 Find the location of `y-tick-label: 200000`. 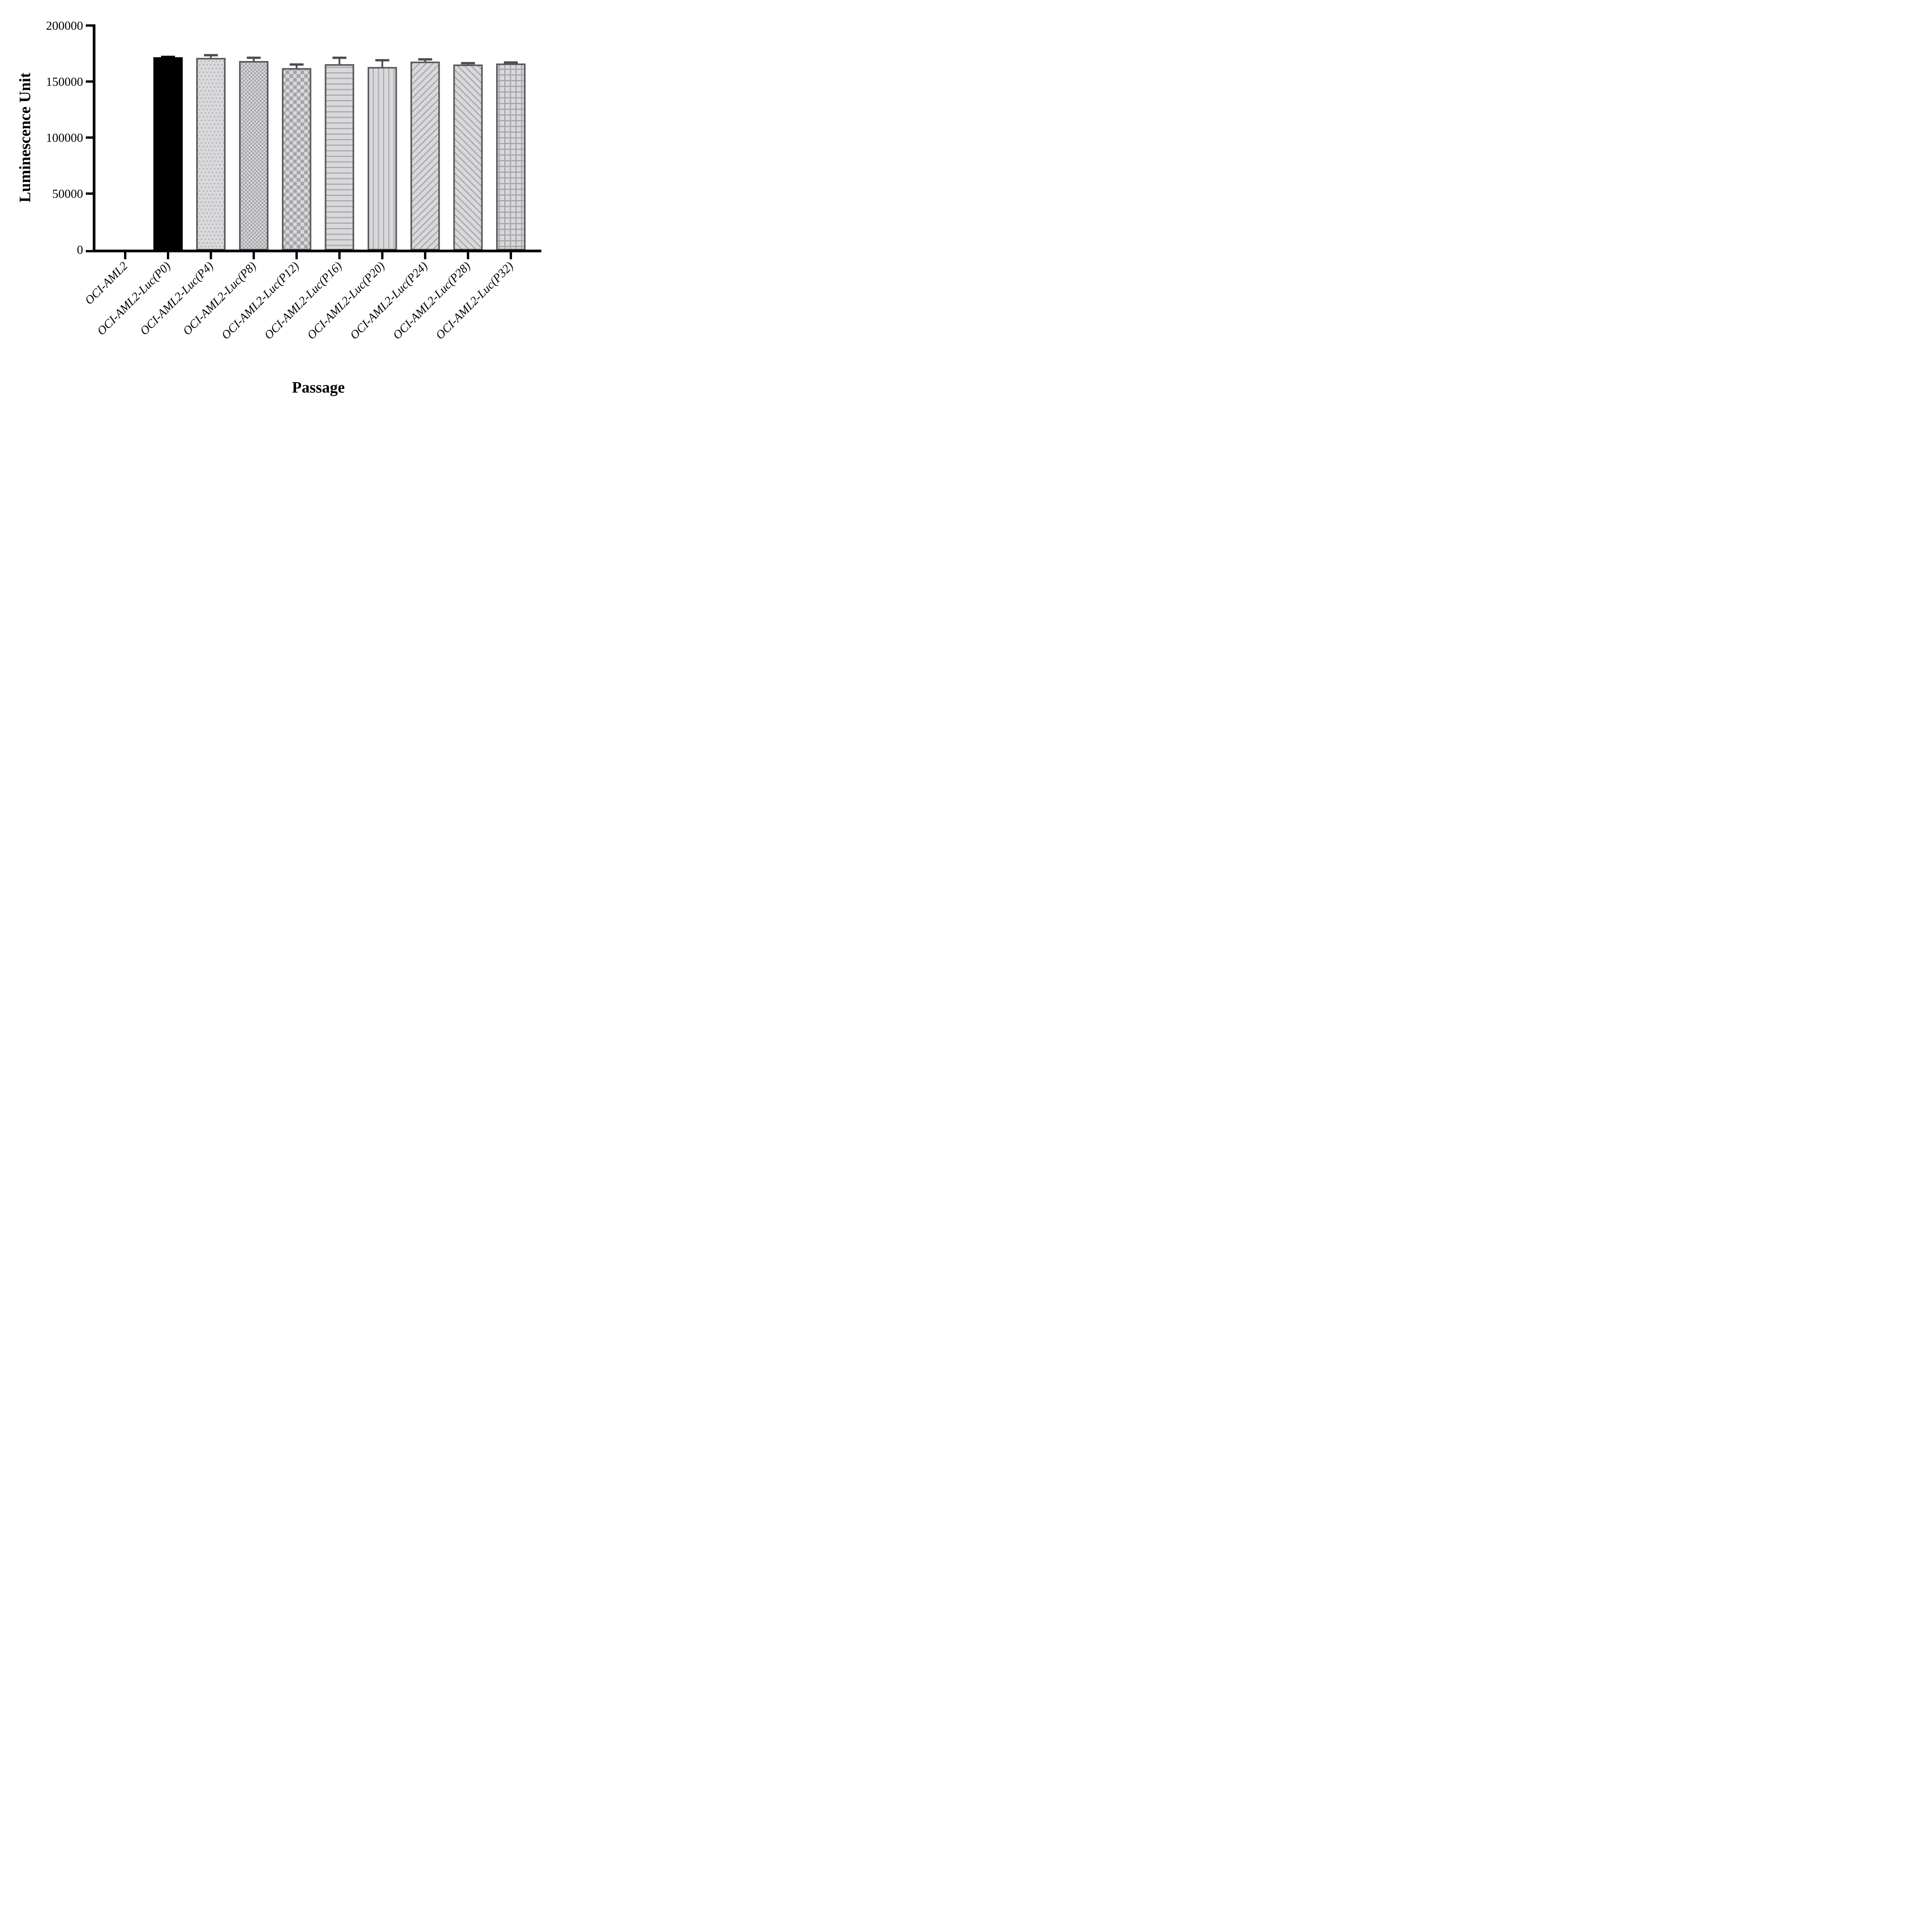

y-tick-label: 200000 is located at coordinates (64, 25).